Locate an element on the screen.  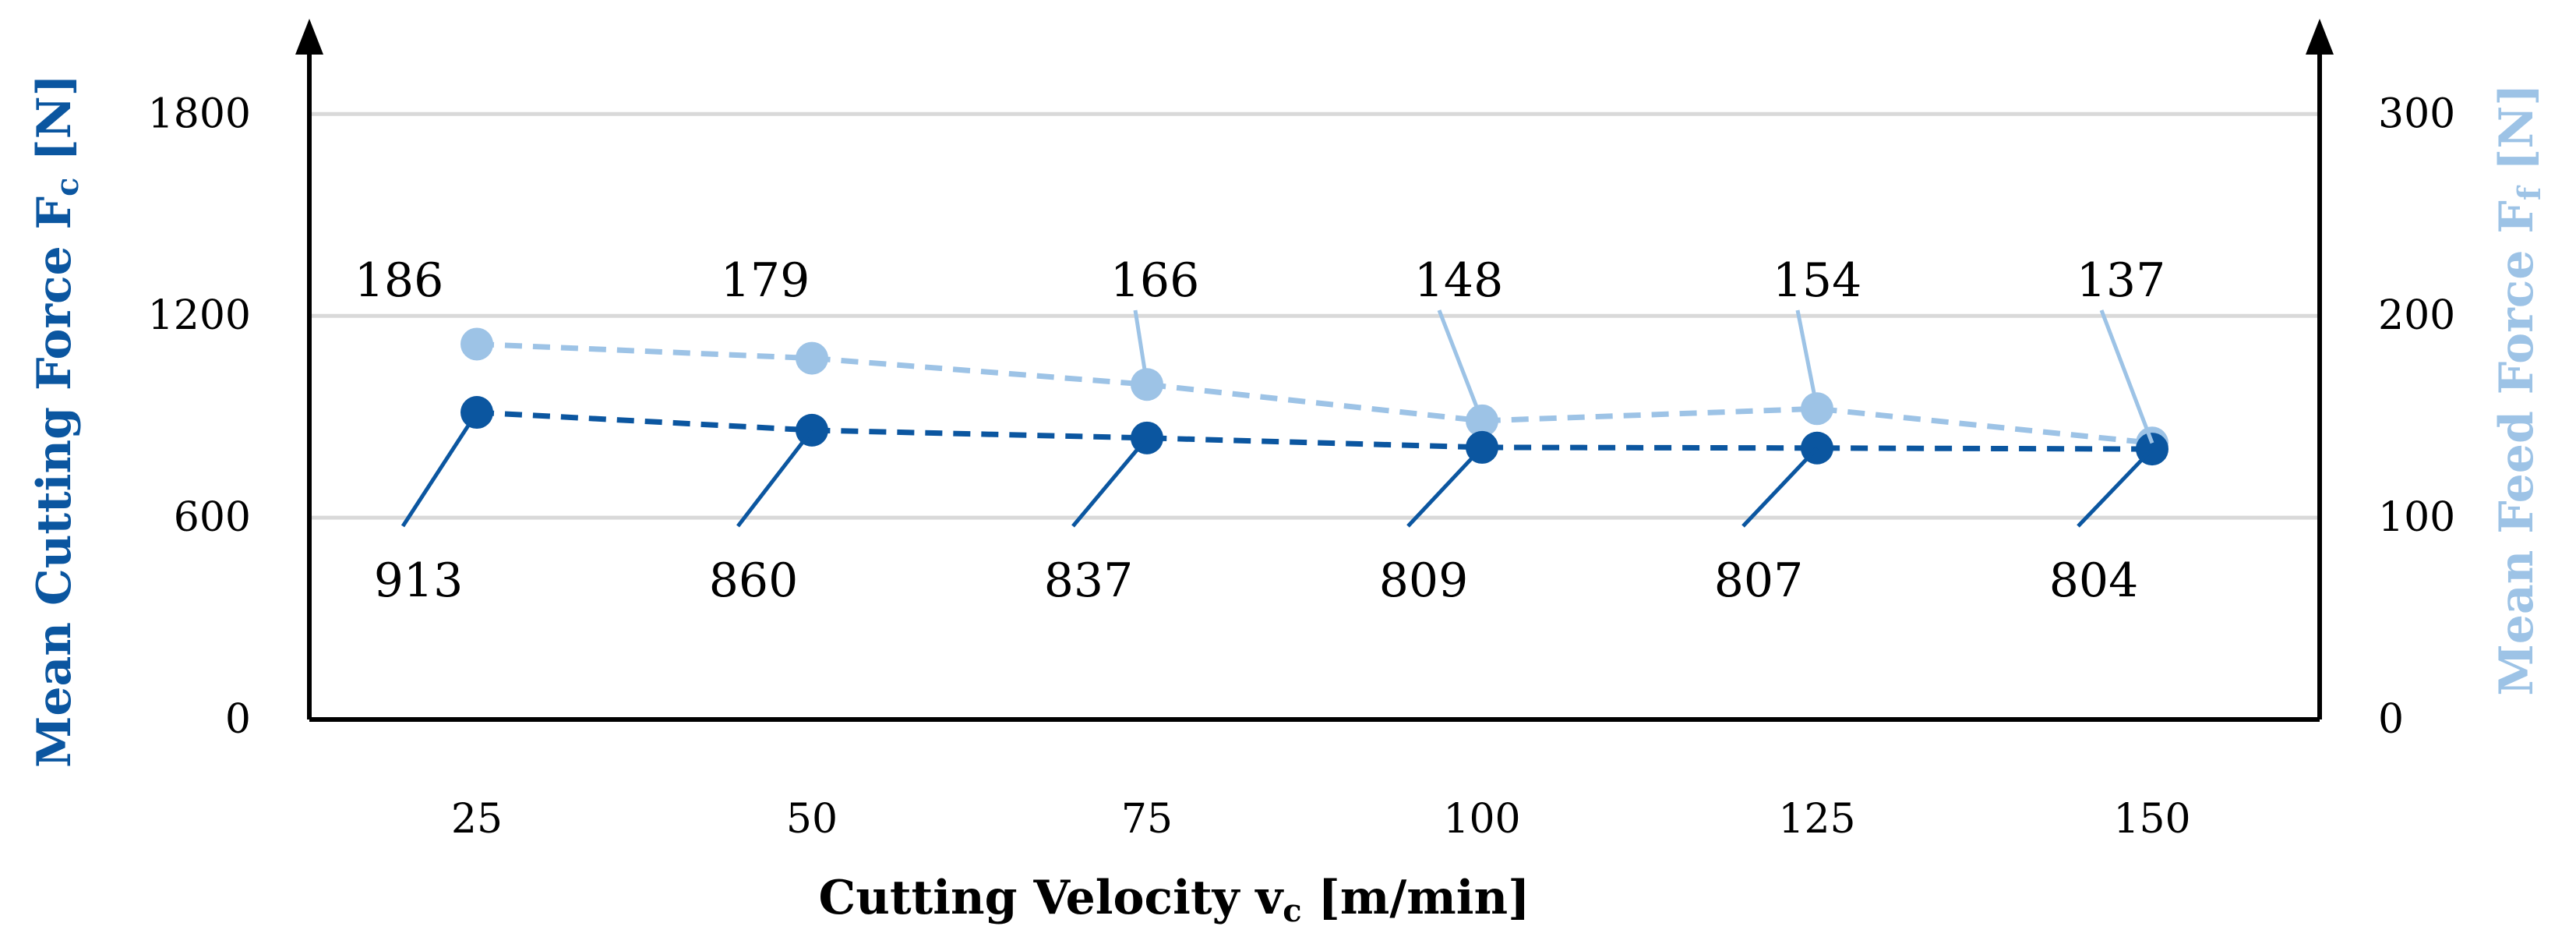
cutting-force-line is located at coordinates (1314, 430).